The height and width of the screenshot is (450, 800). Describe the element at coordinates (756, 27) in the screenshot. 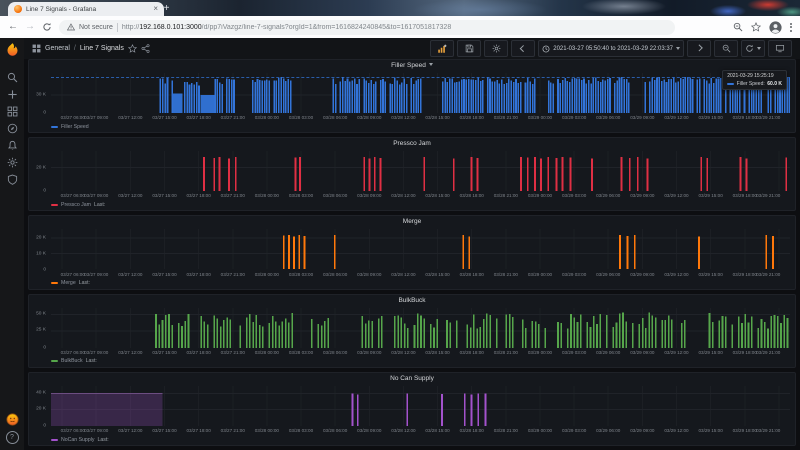

I see `bookmark-star-icon` at that location.